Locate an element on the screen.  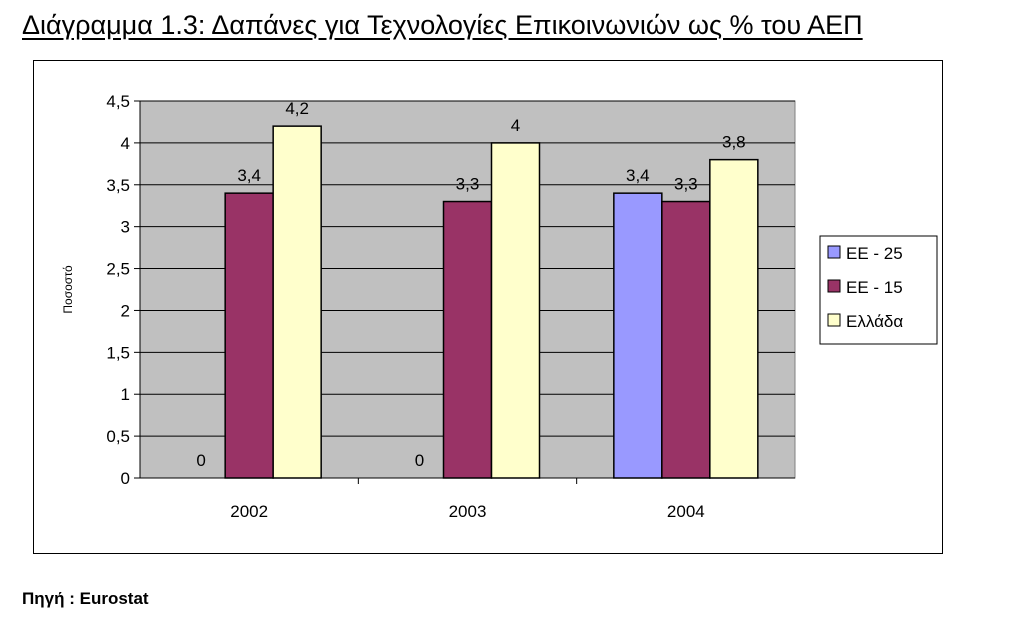
y-tick-label: 0 is located at coordinates (125, 478).